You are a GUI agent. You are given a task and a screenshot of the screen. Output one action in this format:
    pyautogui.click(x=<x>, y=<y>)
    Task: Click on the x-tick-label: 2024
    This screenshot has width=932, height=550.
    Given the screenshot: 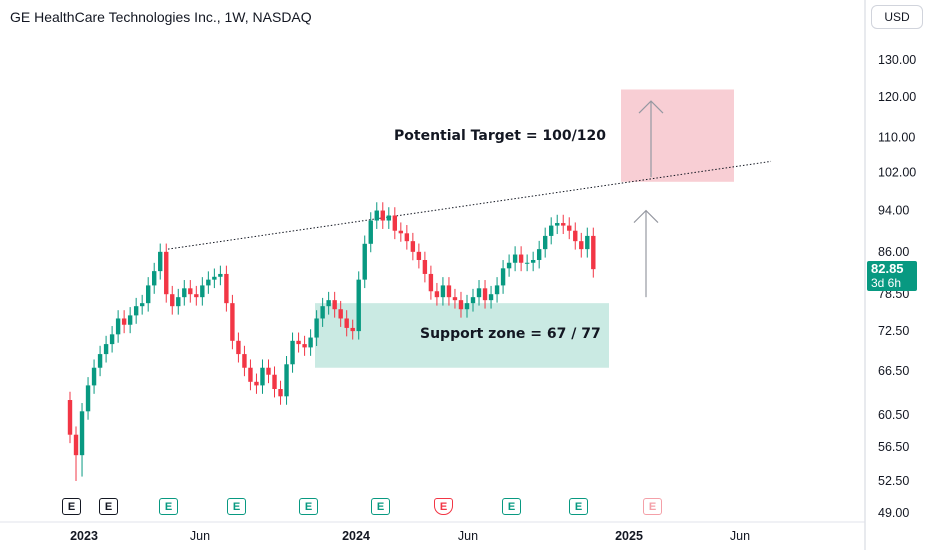 What is the action you would take?
    pyautogui.click(x=356, y=536)
    